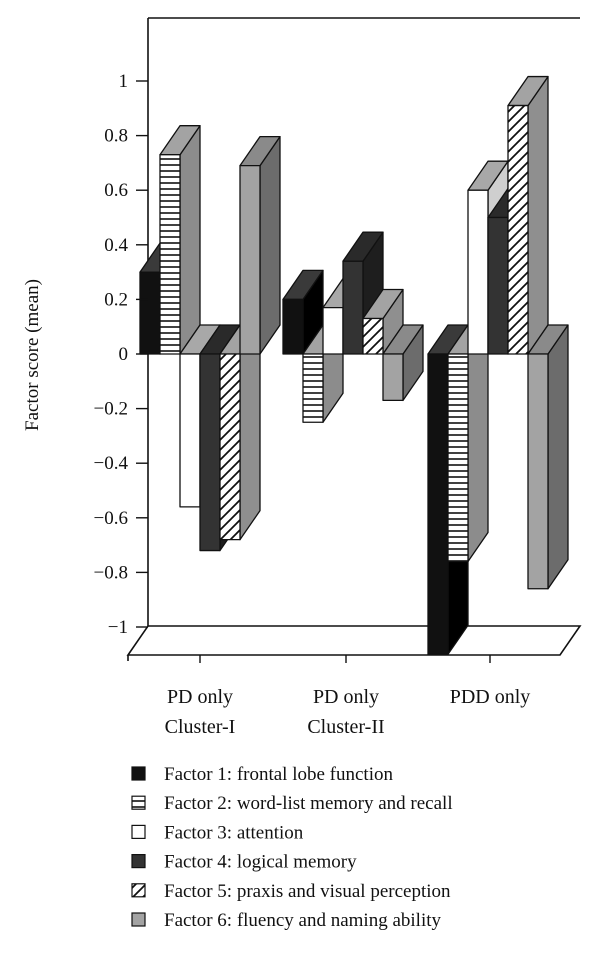 The width and height of the screenshot is (600, 960). What do you see at coordinates (307, 891) in the screenshot?
I see `legend-label: Factor 5: praxis and visual perception` at bounding box center [307, 891].